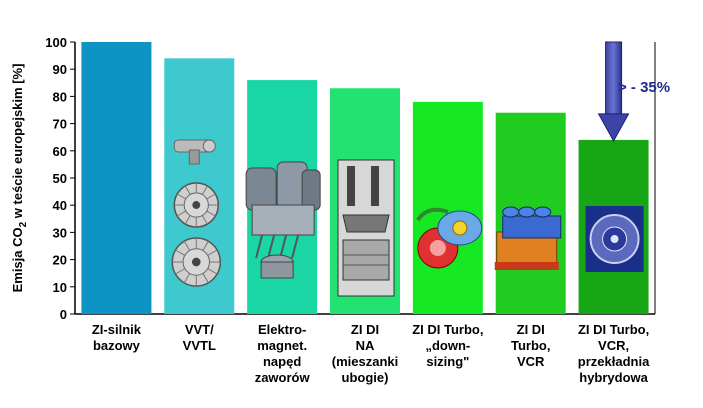  What do you see at coordinates (614, 239) in the screenshot?
I see `hybrid-transmission-icon` at bounding box center [614, 239].